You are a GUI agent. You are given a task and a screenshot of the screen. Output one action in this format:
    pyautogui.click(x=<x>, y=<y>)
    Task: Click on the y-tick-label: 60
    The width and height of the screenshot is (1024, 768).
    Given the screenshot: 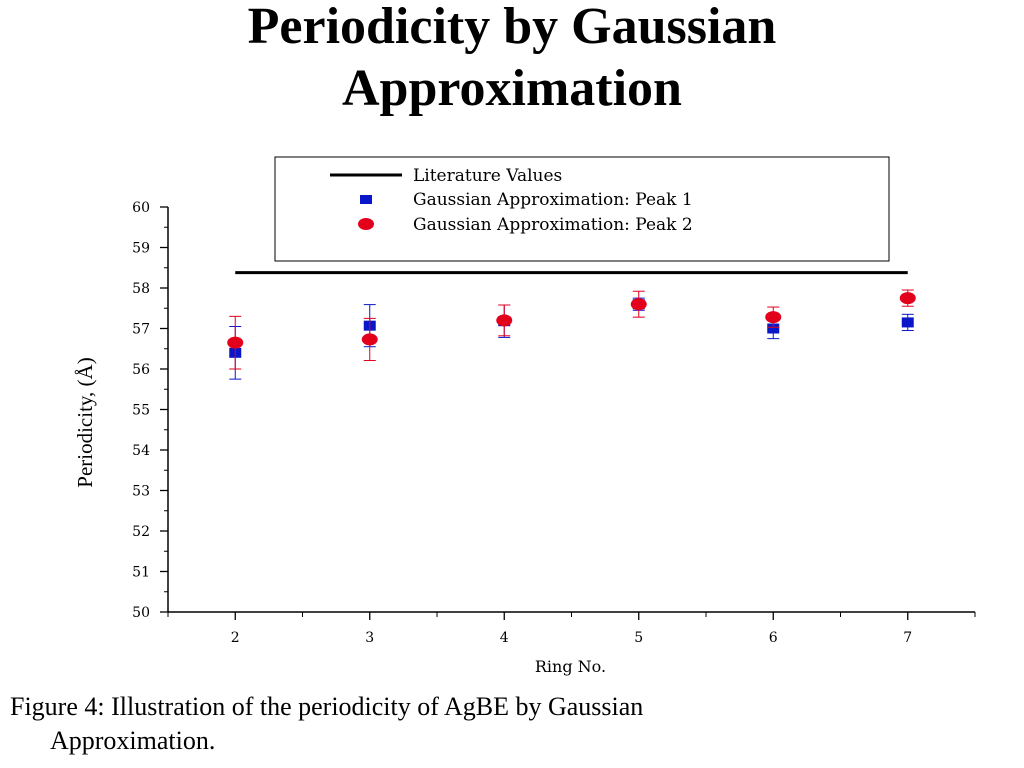 What is the action you would take?
    pyautogui.click(x=141, y=208)
    